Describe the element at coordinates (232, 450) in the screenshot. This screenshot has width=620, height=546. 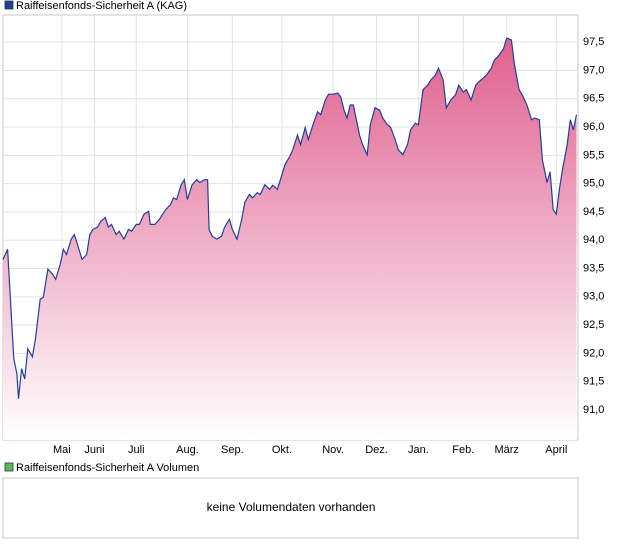
I see `x-tick-label: Sep.` at that location.